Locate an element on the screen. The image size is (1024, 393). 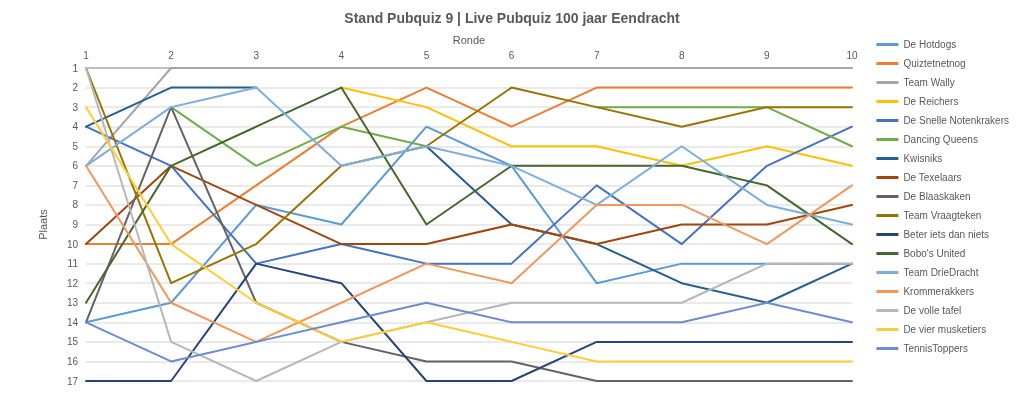
legend-label: TennisToppers is located at coordinates (935, 348).